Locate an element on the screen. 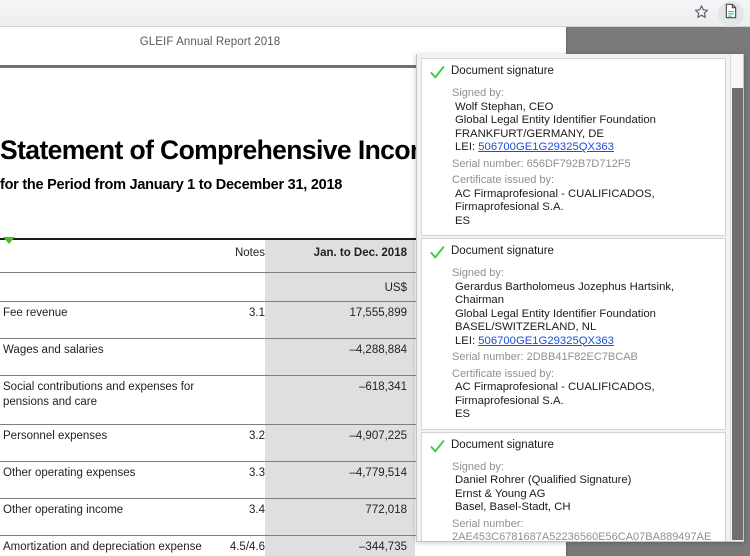 This screenshot has width=750, height=556. table-row: Personnel expenses 3.2 –4,907,225 is located at coordinates (283, 442).